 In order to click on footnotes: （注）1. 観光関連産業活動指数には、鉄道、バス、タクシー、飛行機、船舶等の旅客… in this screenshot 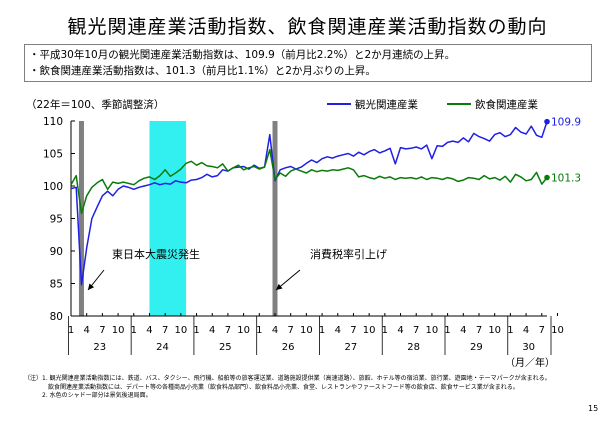, I will do `click(309, 388)`.